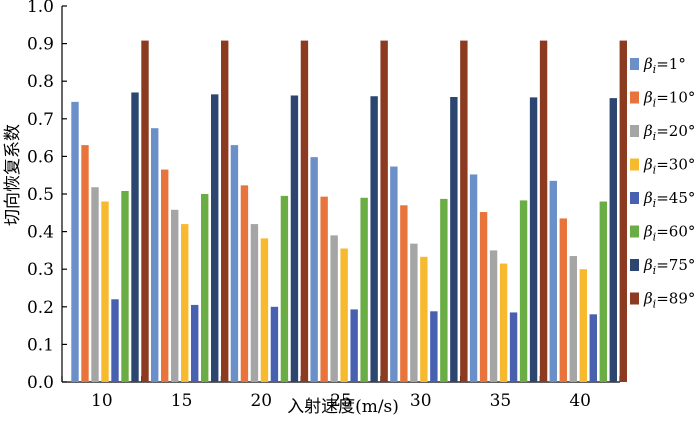 This screenshot has height=421, width=700. I want to click on legend-label: βi=1°, so click(664, 65).